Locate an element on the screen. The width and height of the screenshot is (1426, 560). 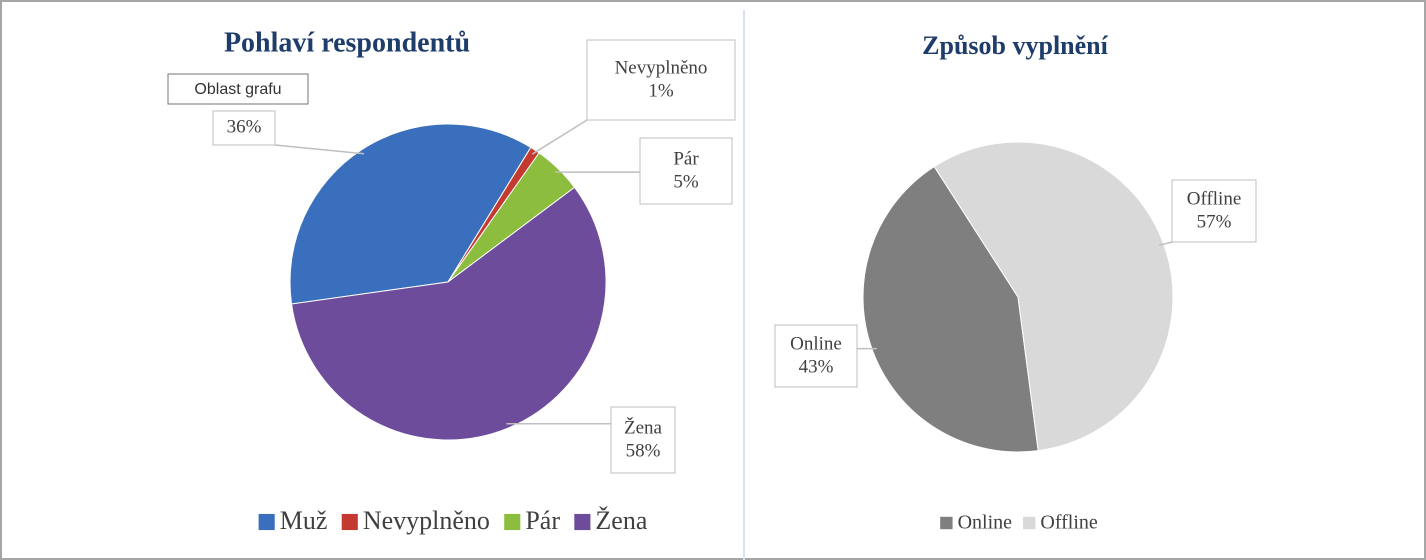
legend-label: Online is located at coordinates (985, 523).